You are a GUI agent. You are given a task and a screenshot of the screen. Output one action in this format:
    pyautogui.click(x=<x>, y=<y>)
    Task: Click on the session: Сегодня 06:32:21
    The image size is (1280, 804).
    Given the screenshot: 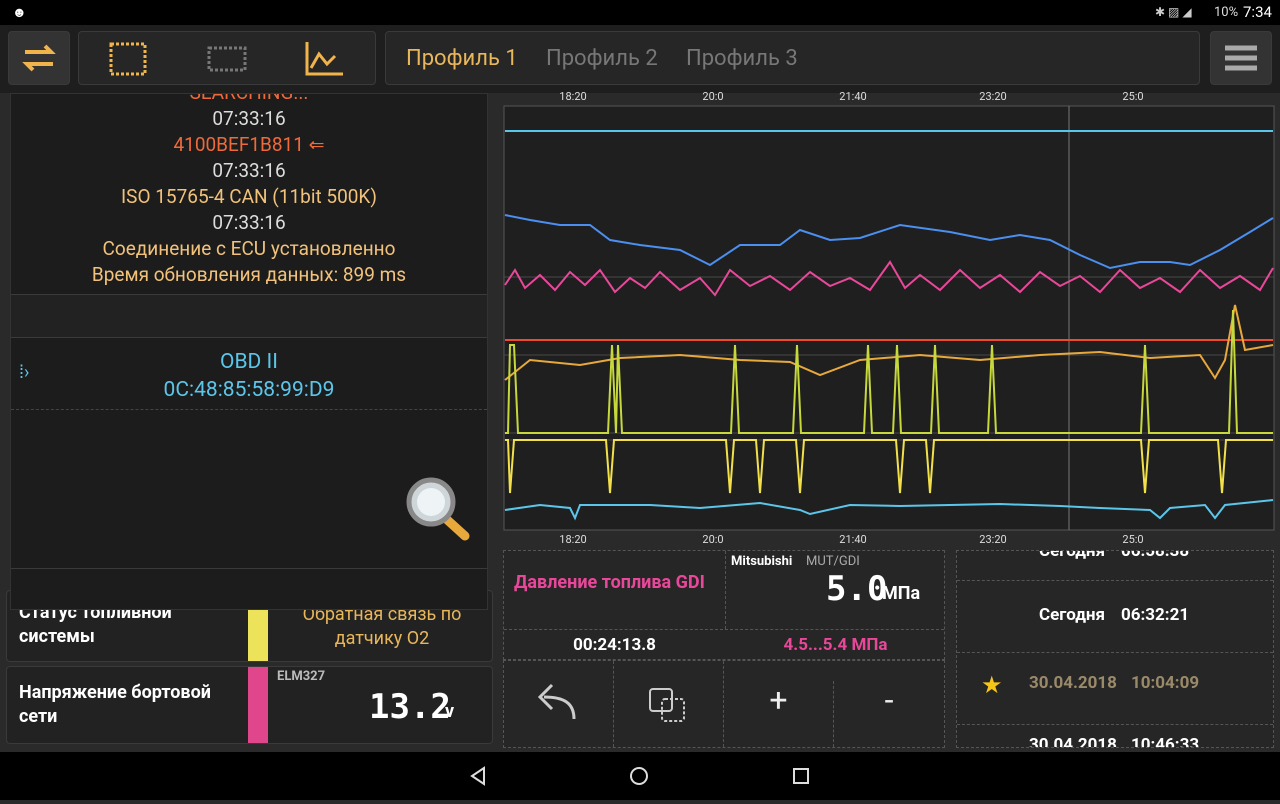 What is the action you would take?
    pyautogui.click(x=1115, y=617)
    